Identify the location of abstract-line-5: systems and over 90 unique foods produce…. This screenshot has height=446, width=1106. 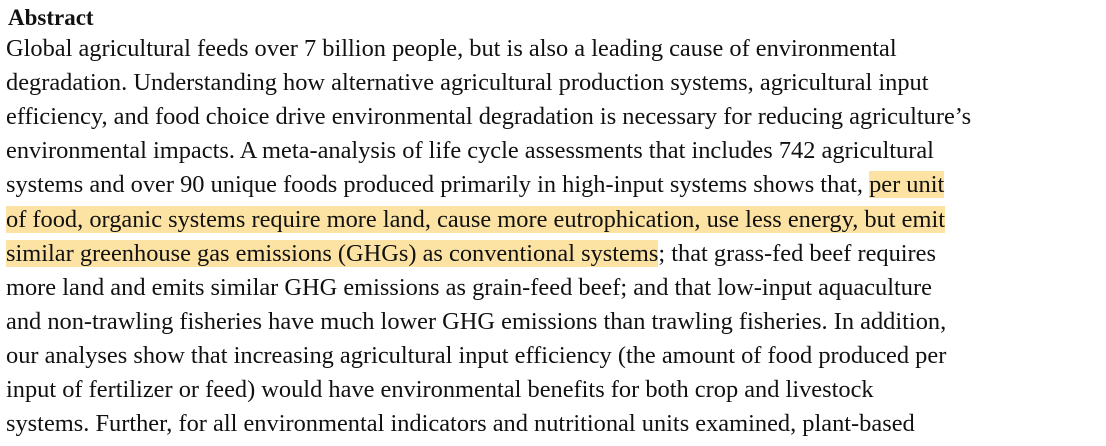
(475, 185).